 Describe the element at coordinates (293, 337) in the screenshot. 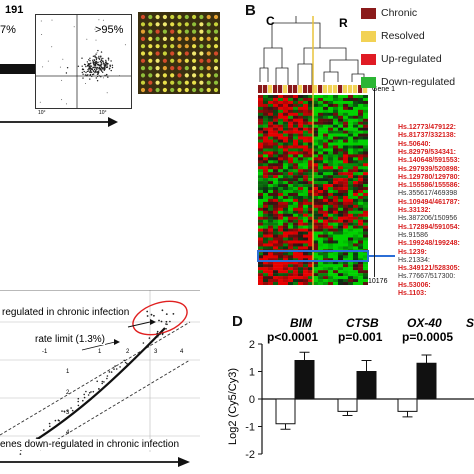

I see `pvalue-bim: p<0.0001` at that location.